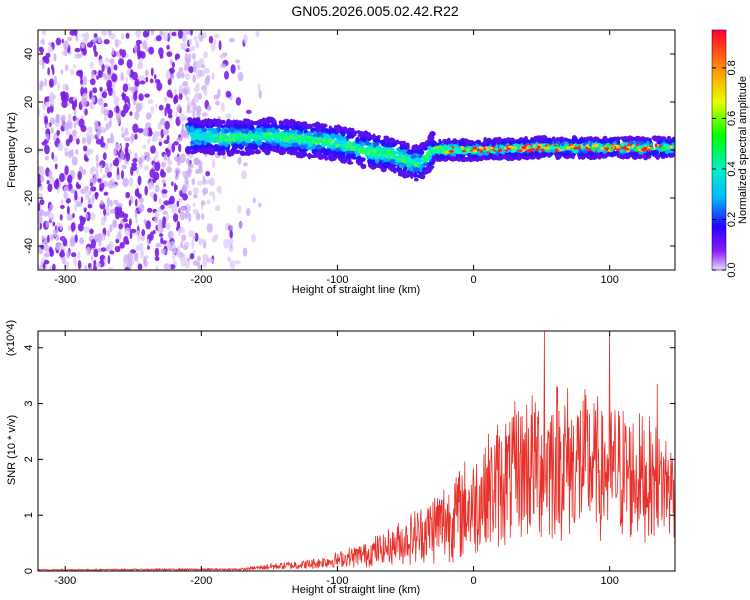 This screenshot has width=750, height=600. What do you see at coordinates (29, 246) in the screenshot?
I see `y-tick-label: -40` at bounding box center [29, 246].